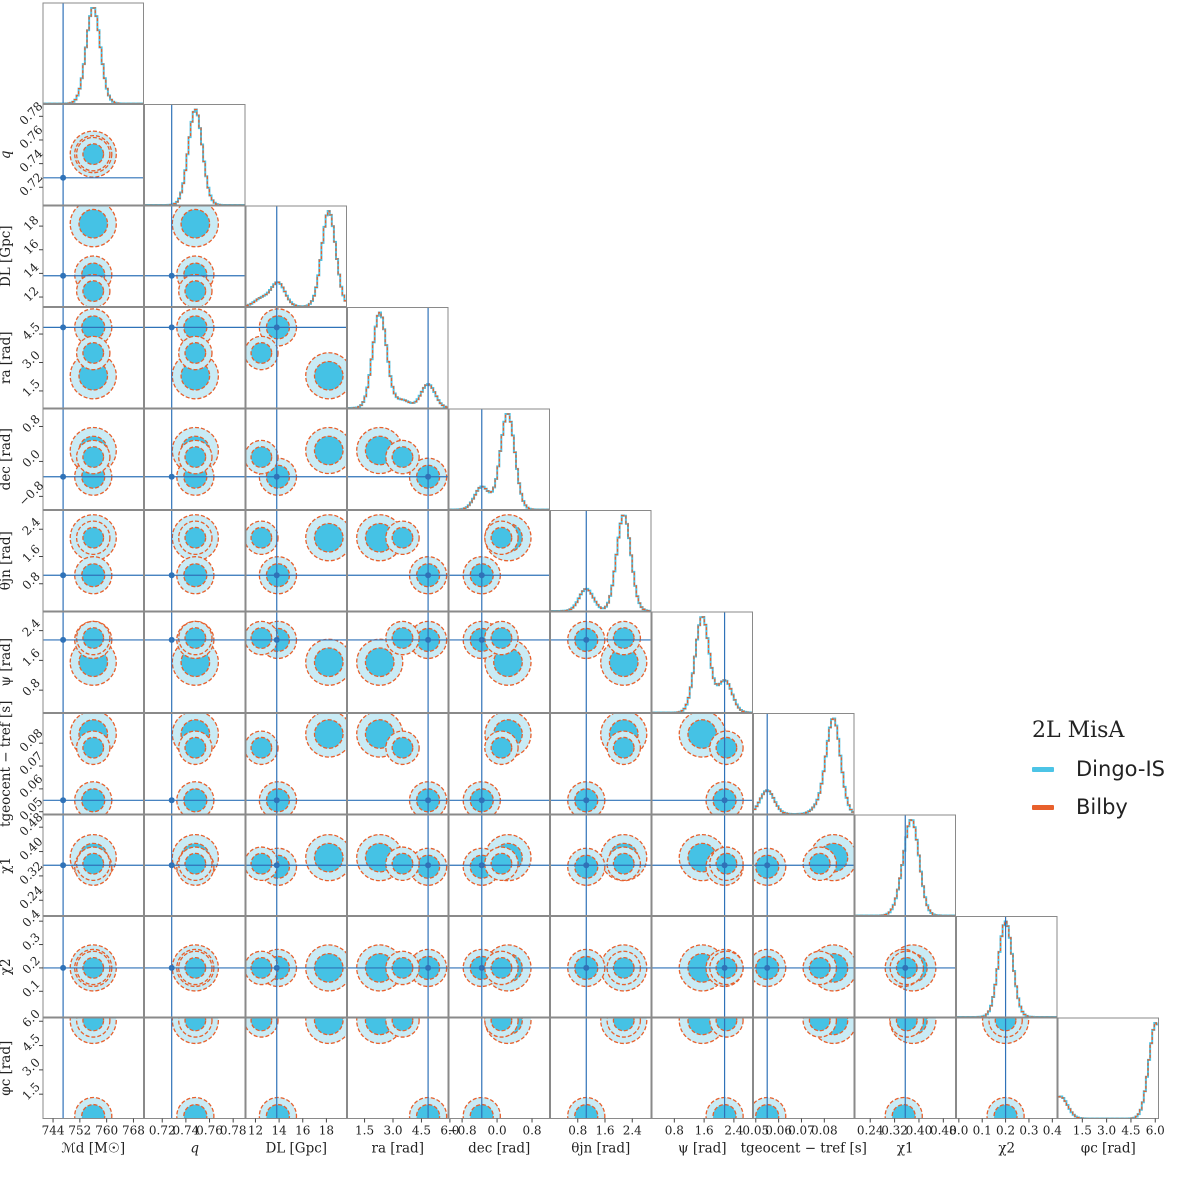 Image resolution: width=1200 pixels, height=1198 pixels. What do you see at coordinates (7, 1068) in the screenshot?
I see `y-axis-label-phi_c: φc [rad]` at bounding box center [7, 1068].